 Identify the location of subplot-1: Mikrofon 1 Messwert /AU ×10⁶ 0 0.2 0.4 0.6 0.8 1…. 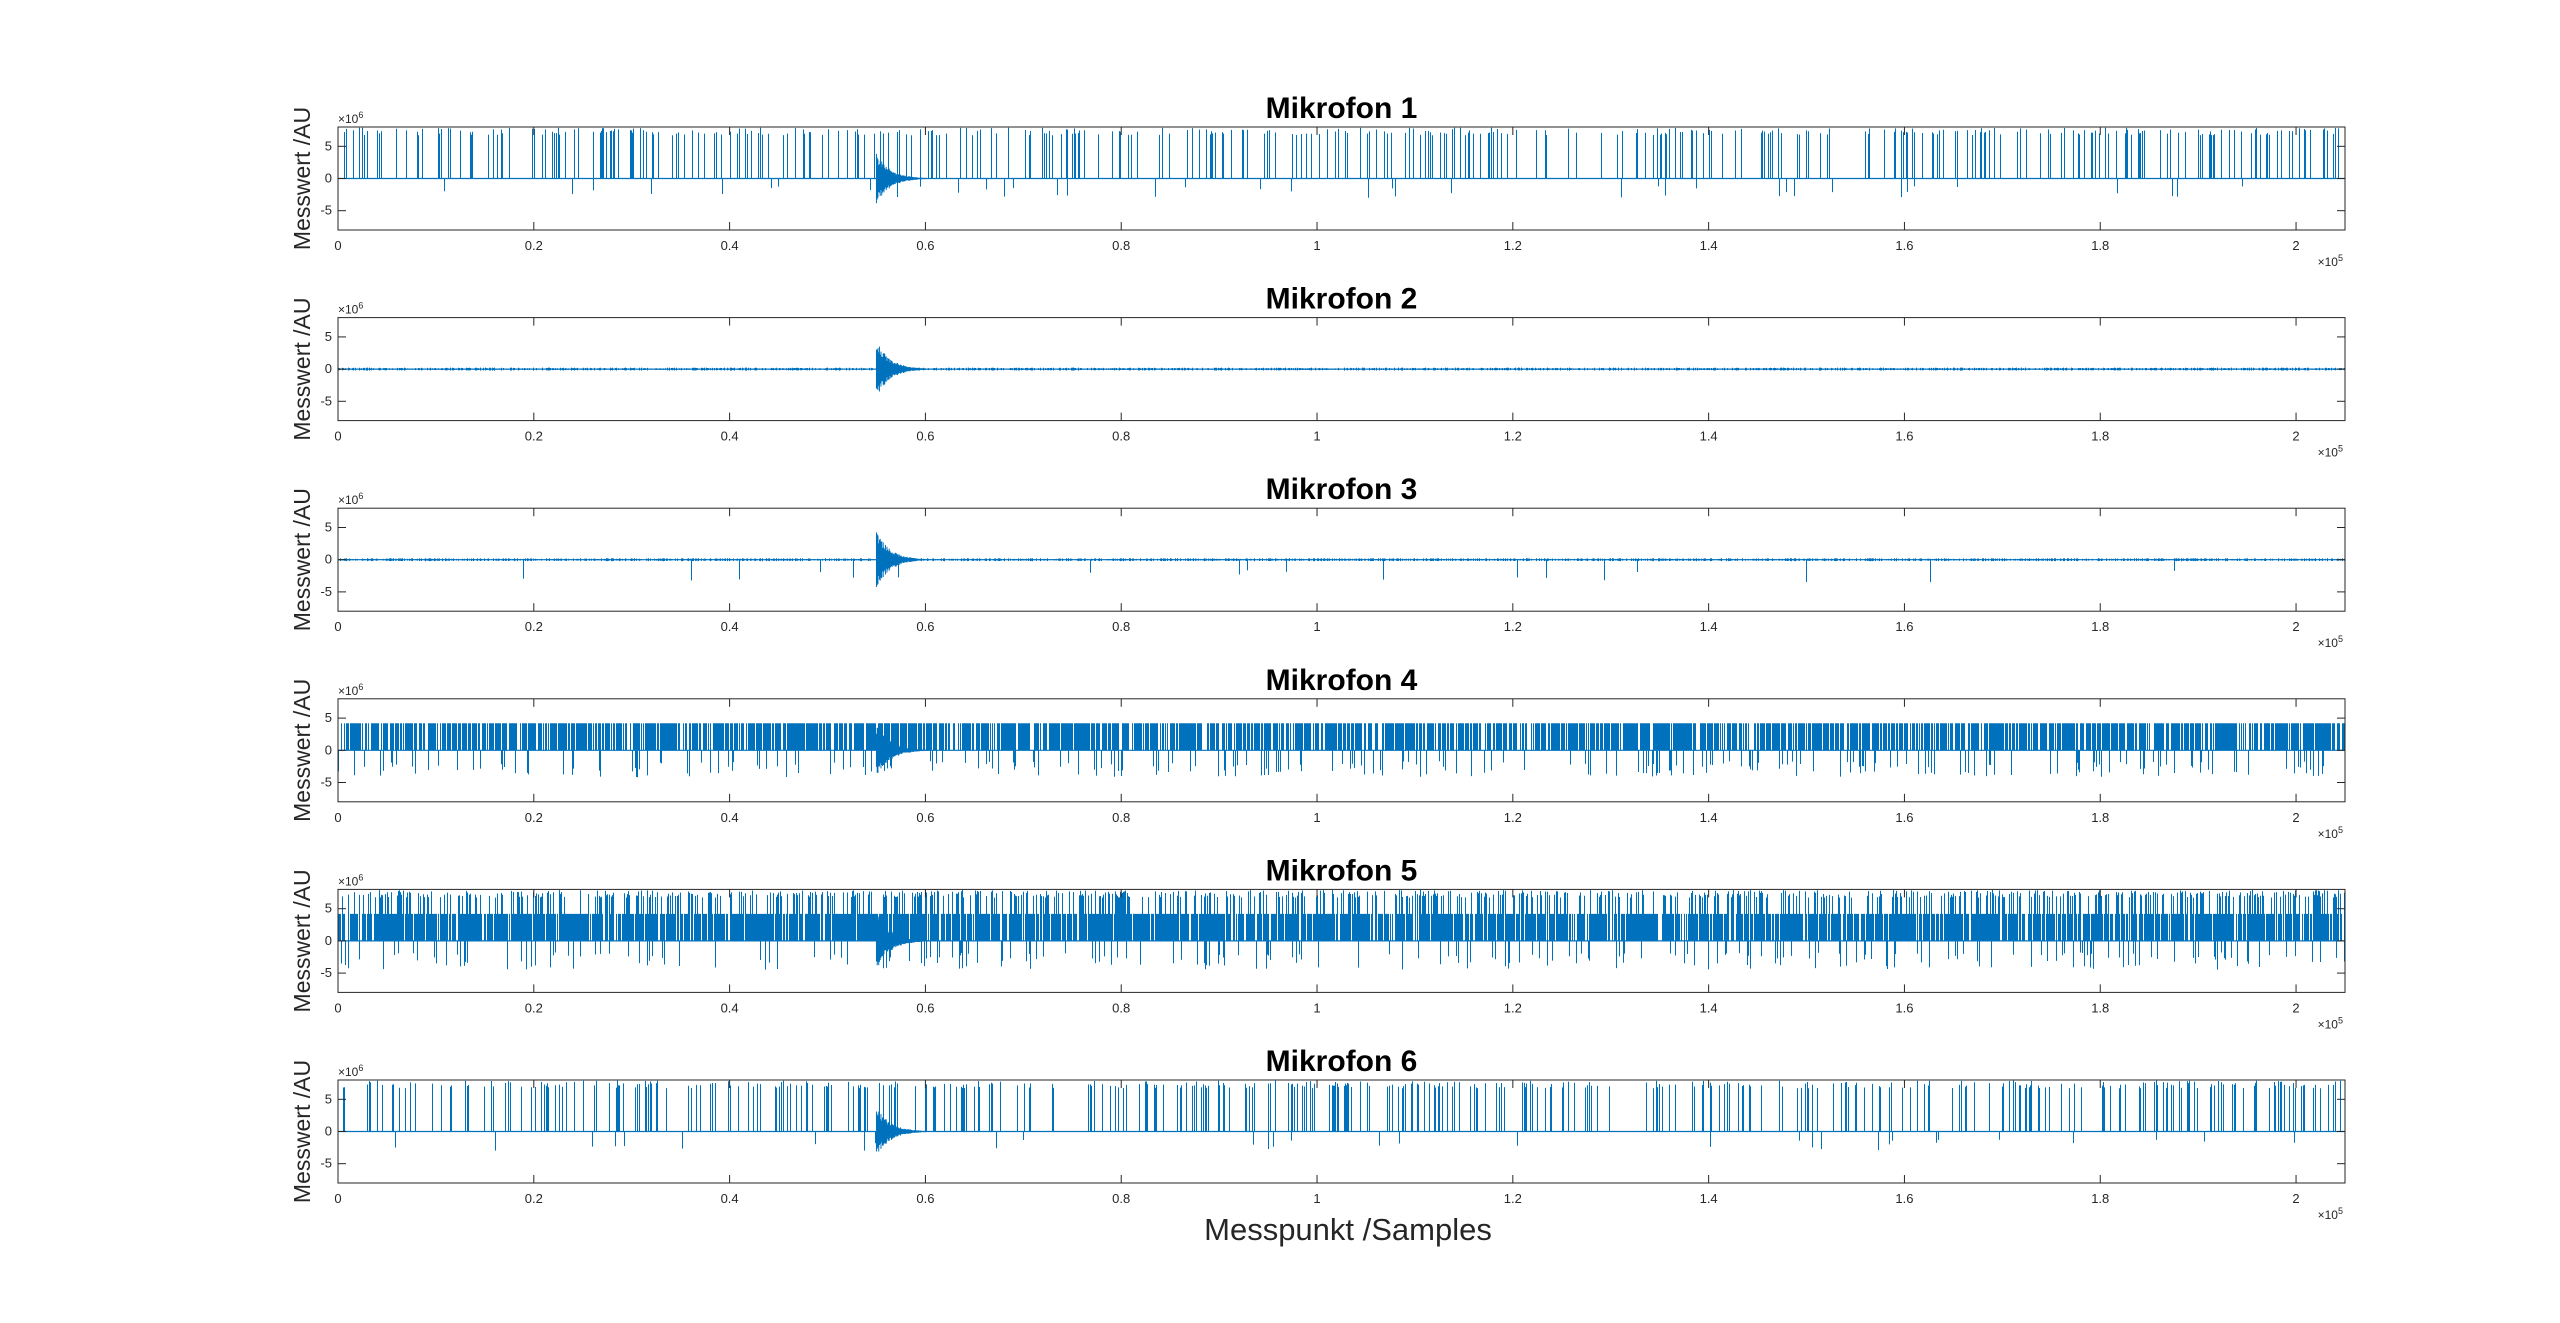
(1317, 180).